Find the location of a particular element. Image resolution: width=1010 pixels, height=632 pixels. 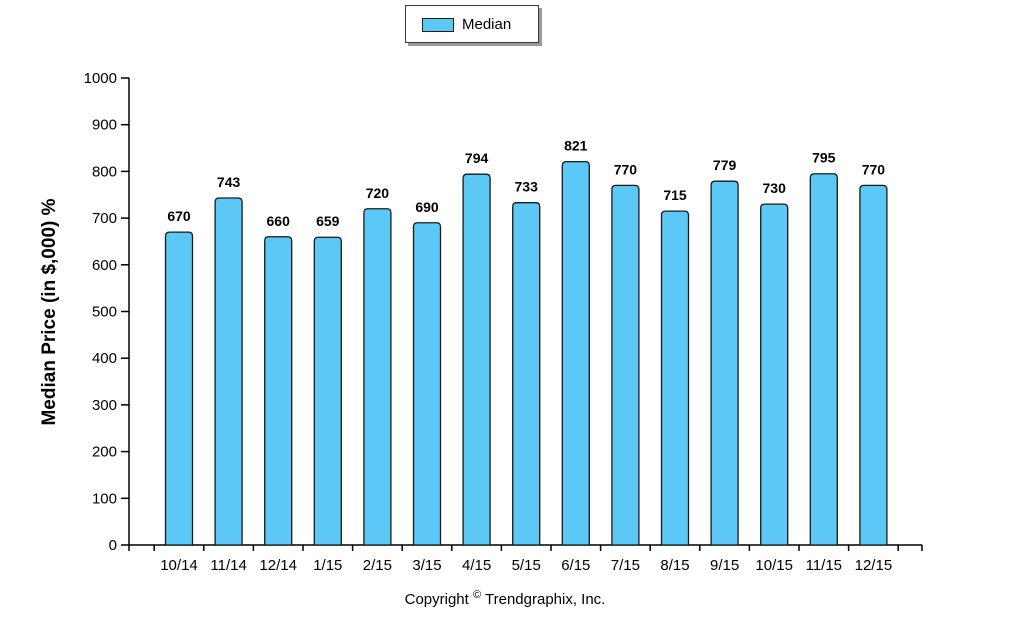

data-label: 720 is located at coordinates (378, 193).